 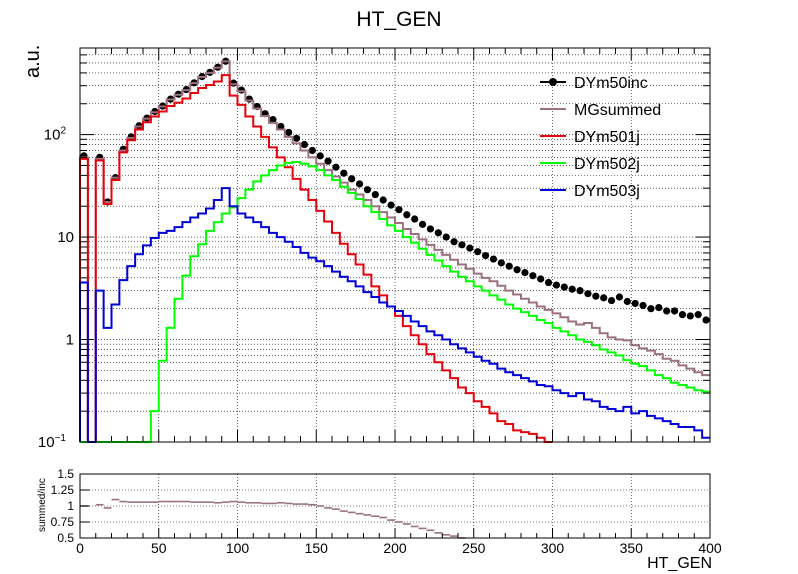 I want to click on y-tick-label: 10⁻¹, so click(x=52, y=442).